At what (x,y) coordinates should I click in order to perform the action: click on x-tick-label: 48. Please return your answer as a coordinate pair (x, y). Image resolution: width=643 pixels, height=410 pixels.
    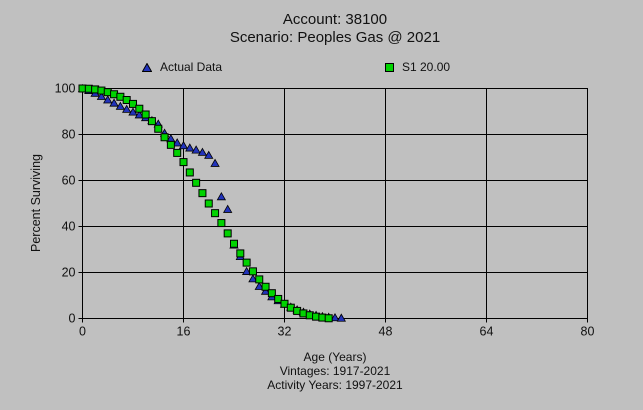
    Looking at the image, I should click on (386, 332).